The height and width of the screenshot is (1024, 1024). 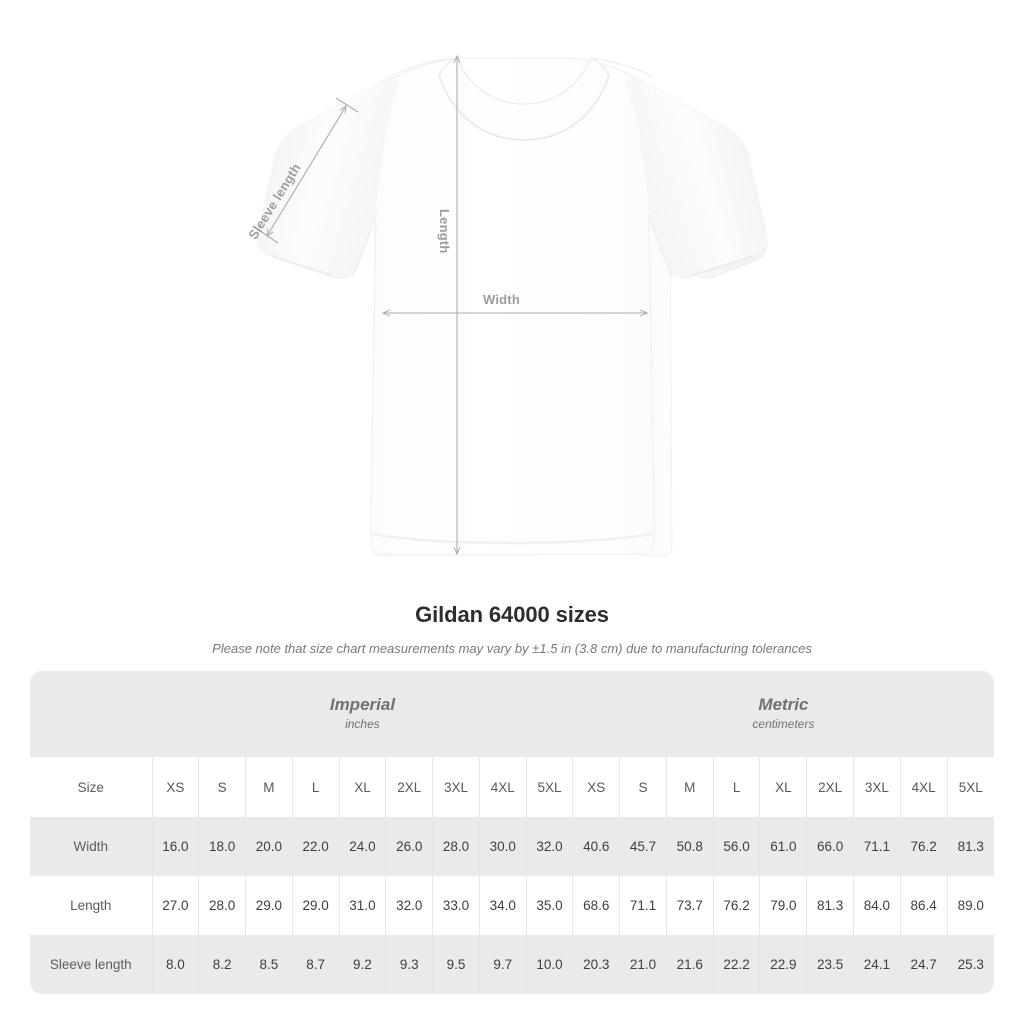 What do you see at coordinates (502, 846) in the screenshot?
I see `cell-width-imperial-4xl: 30.0` at bounding box center [502, 846].